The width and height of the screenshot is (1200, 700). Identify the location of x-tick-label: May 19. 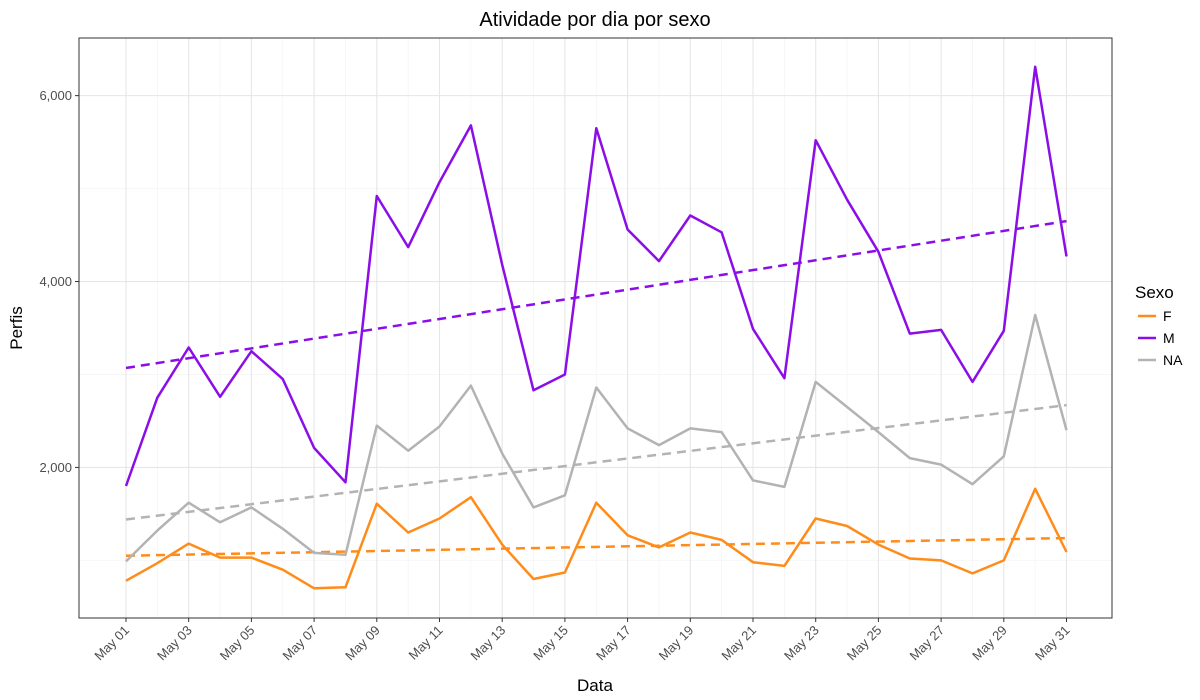
(676, 643).